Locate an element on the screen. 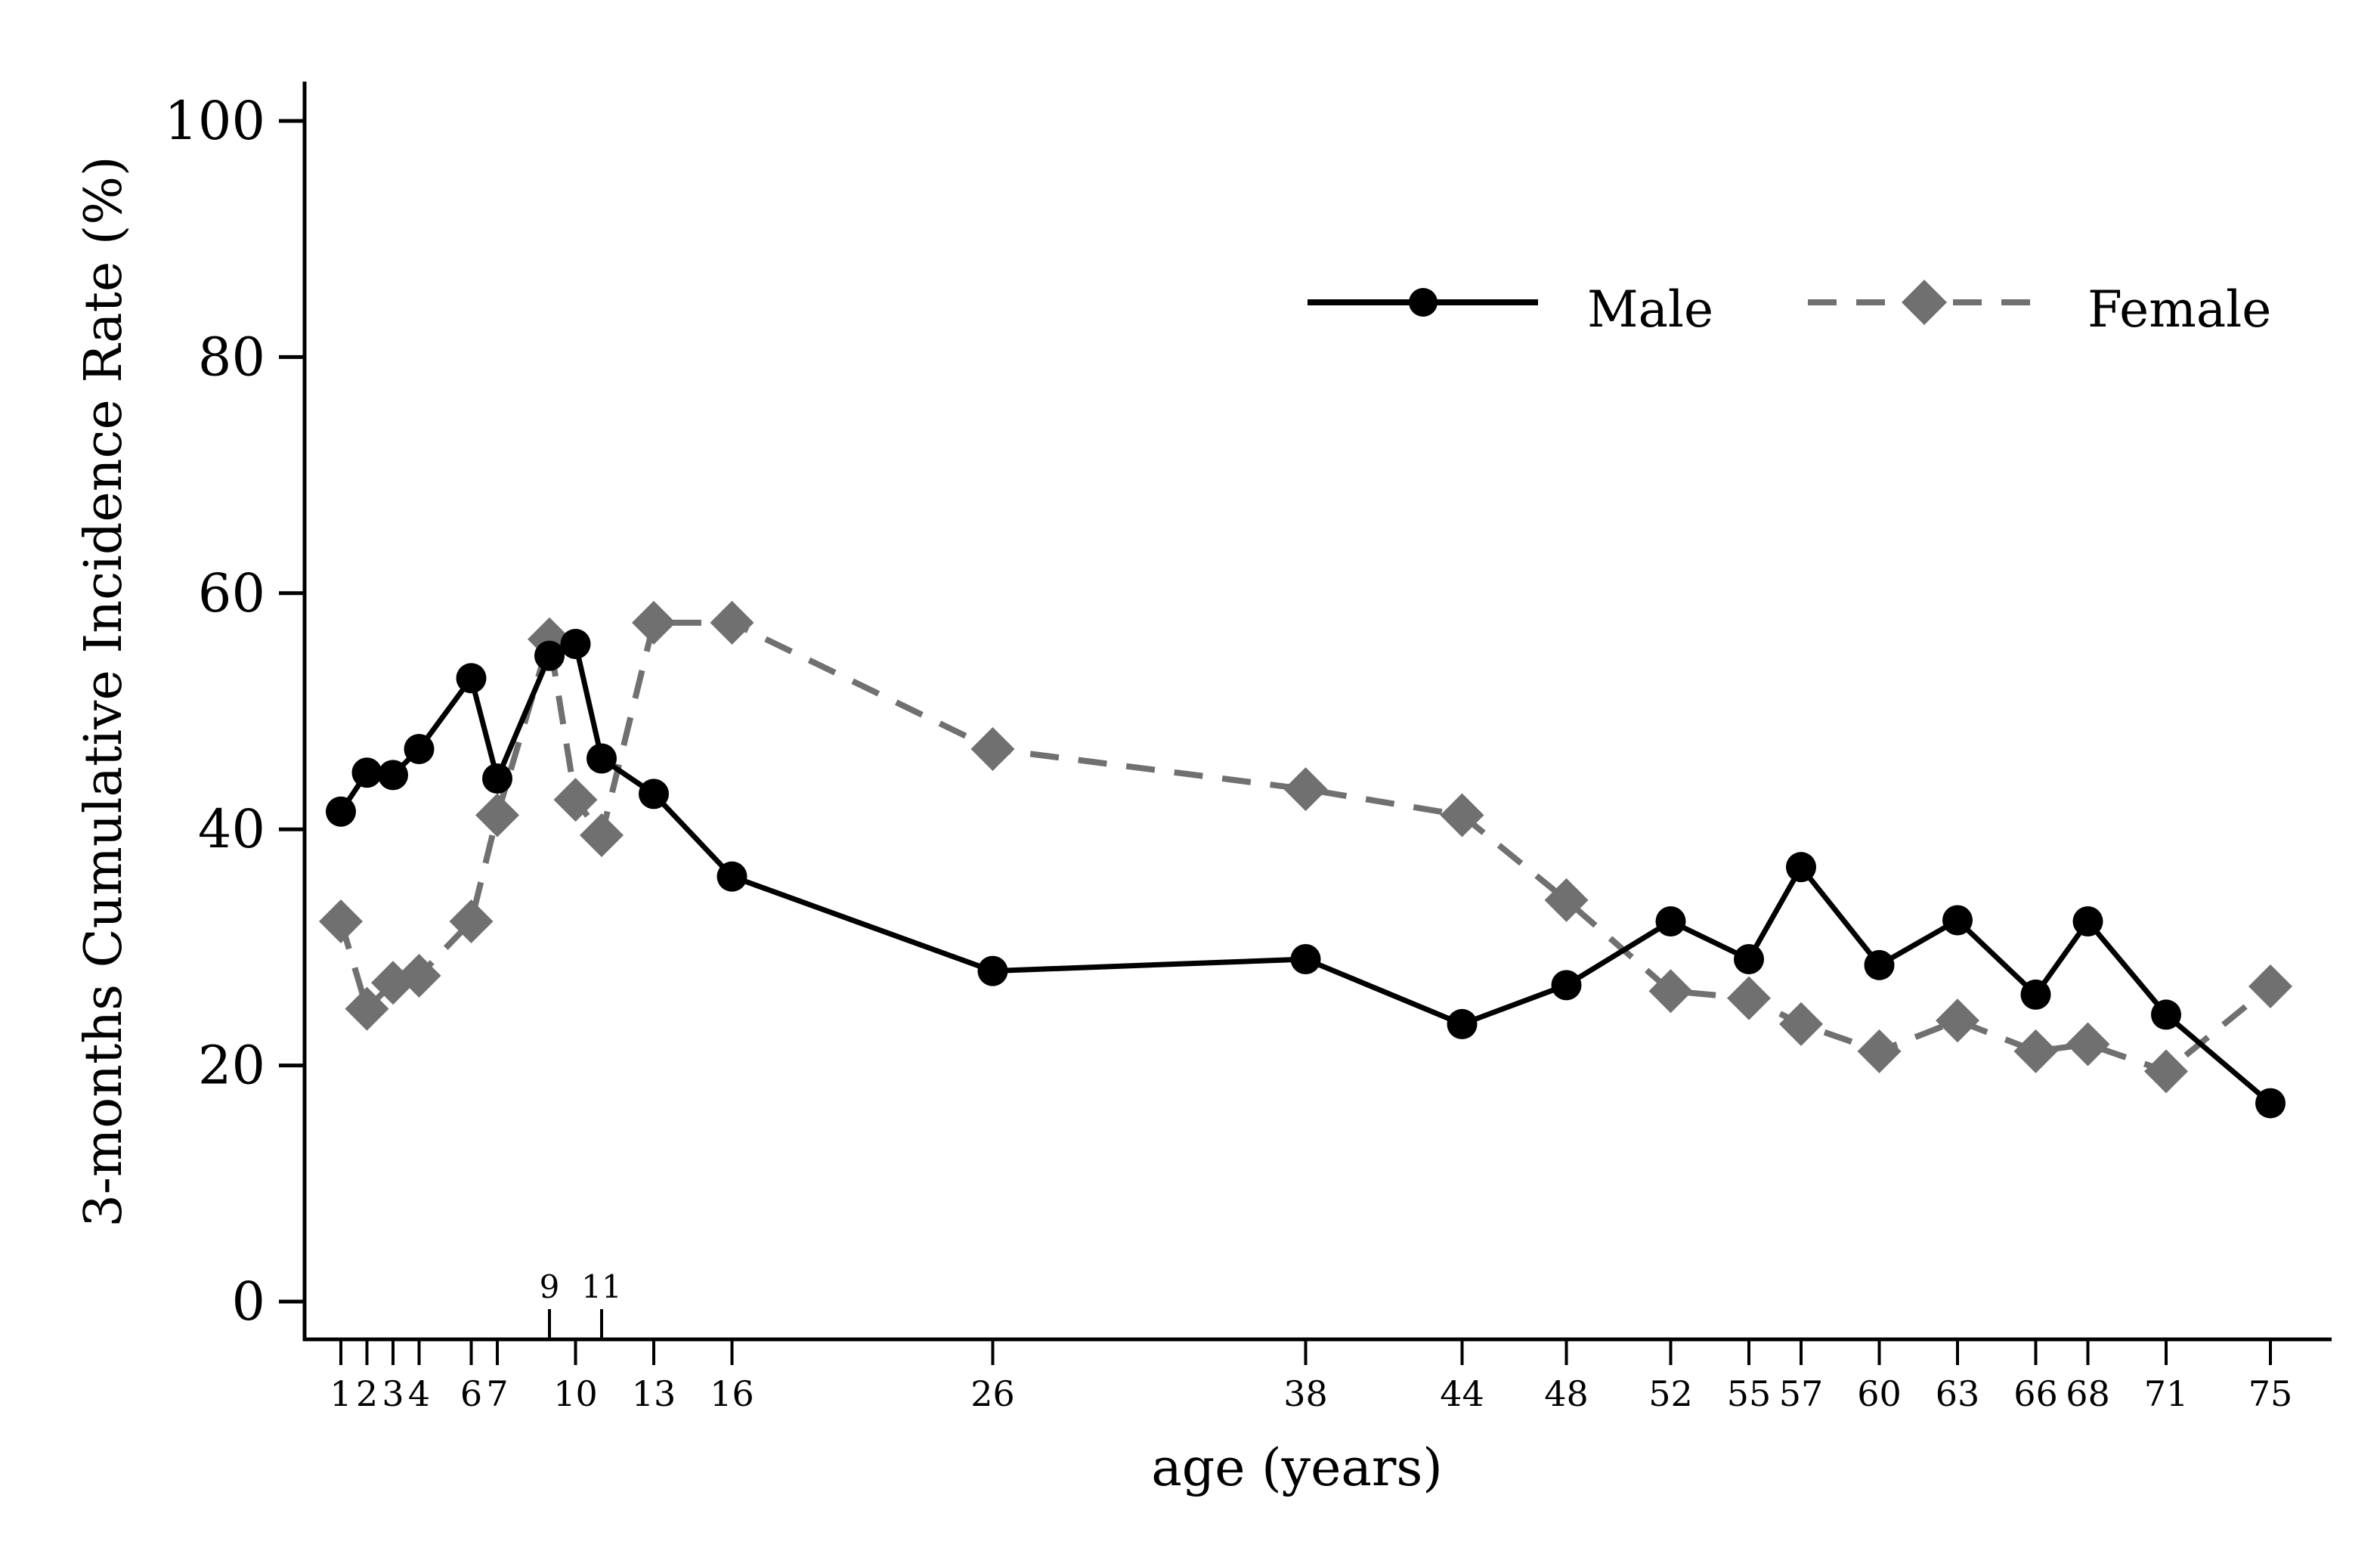 The width and height of the screenshot is (2380, 1551). x-tick-label: 3 is located at coordinates (393, 1393).